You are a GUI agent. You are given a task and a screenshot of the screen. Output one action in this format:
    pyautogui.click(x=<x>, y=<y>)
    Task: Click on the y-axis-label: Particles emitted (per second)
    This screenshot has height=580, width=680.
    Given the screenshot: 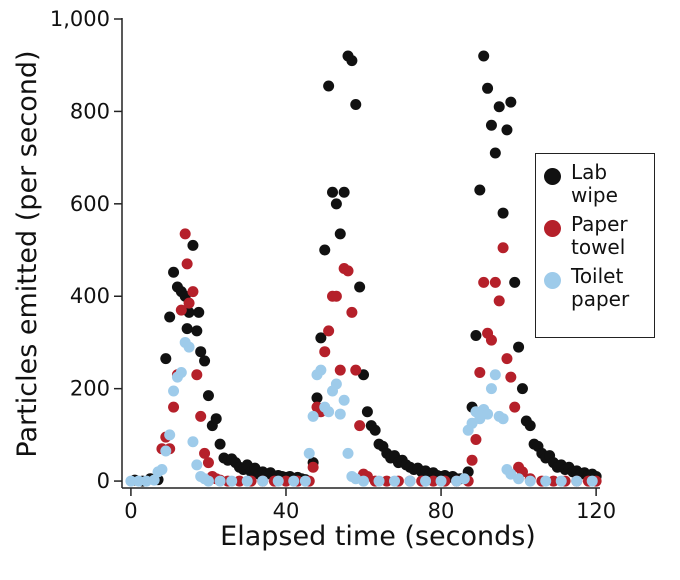 What is the action you would take?
    pyautogui.click(x=27, y=253)
    